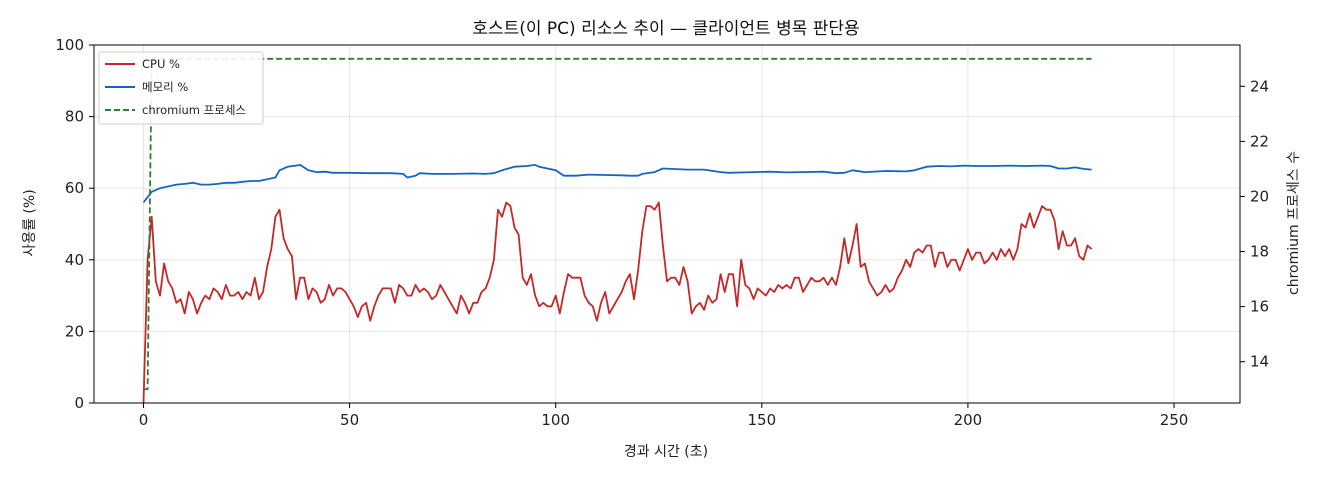 The height and width of the screenshot is (480, 1320). Describe the element at coordinates (144, 420) in the screenshot. I see `x-tick-label: 0` at that location.